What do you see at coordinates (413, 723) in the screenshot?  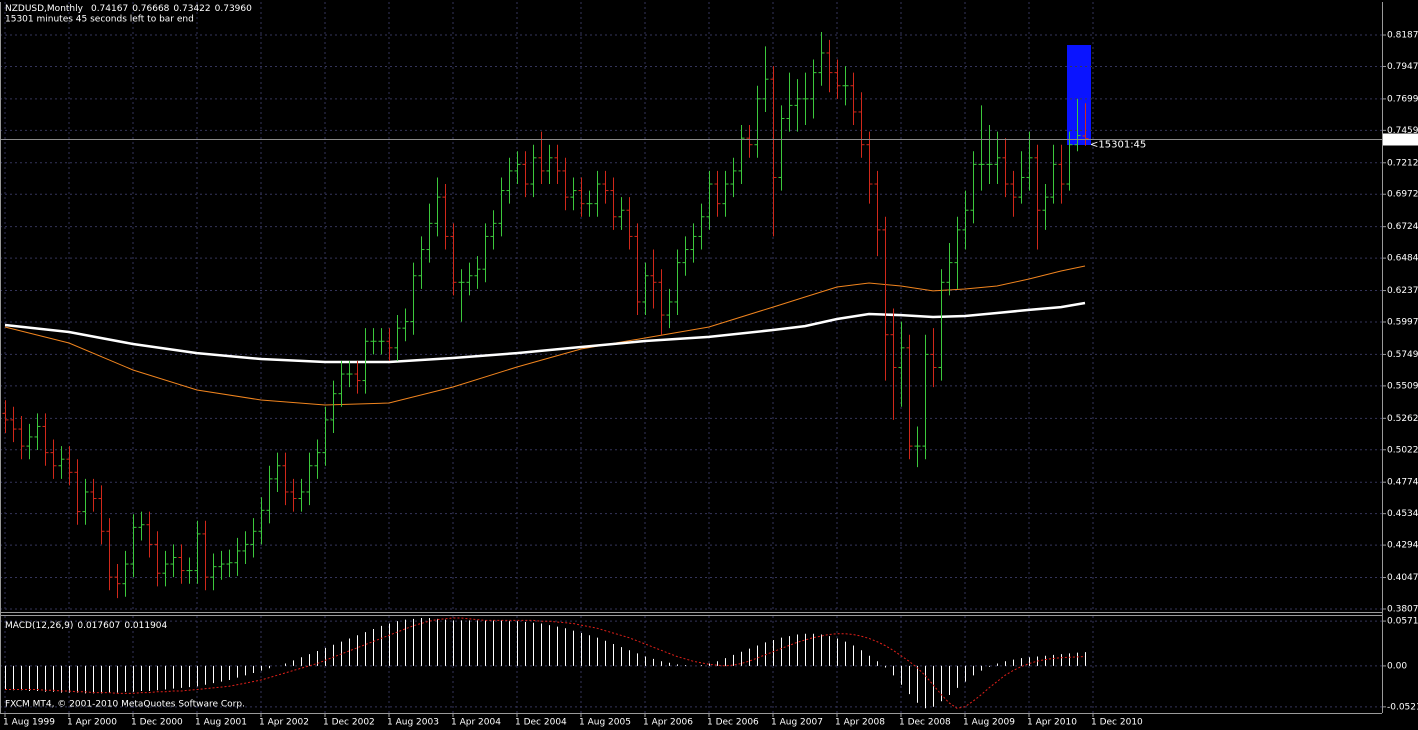 I see `x-tick-label: 1 Aug 2003` at bounding box center [413, 723].